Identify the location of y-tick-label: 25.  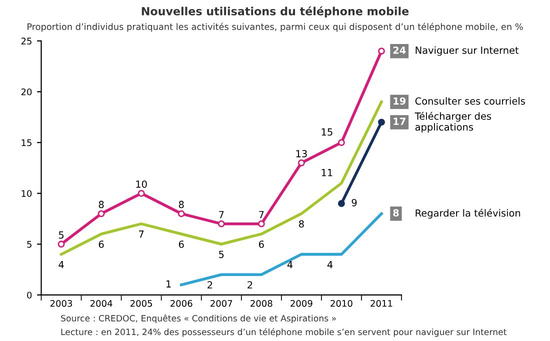
(26, 41).